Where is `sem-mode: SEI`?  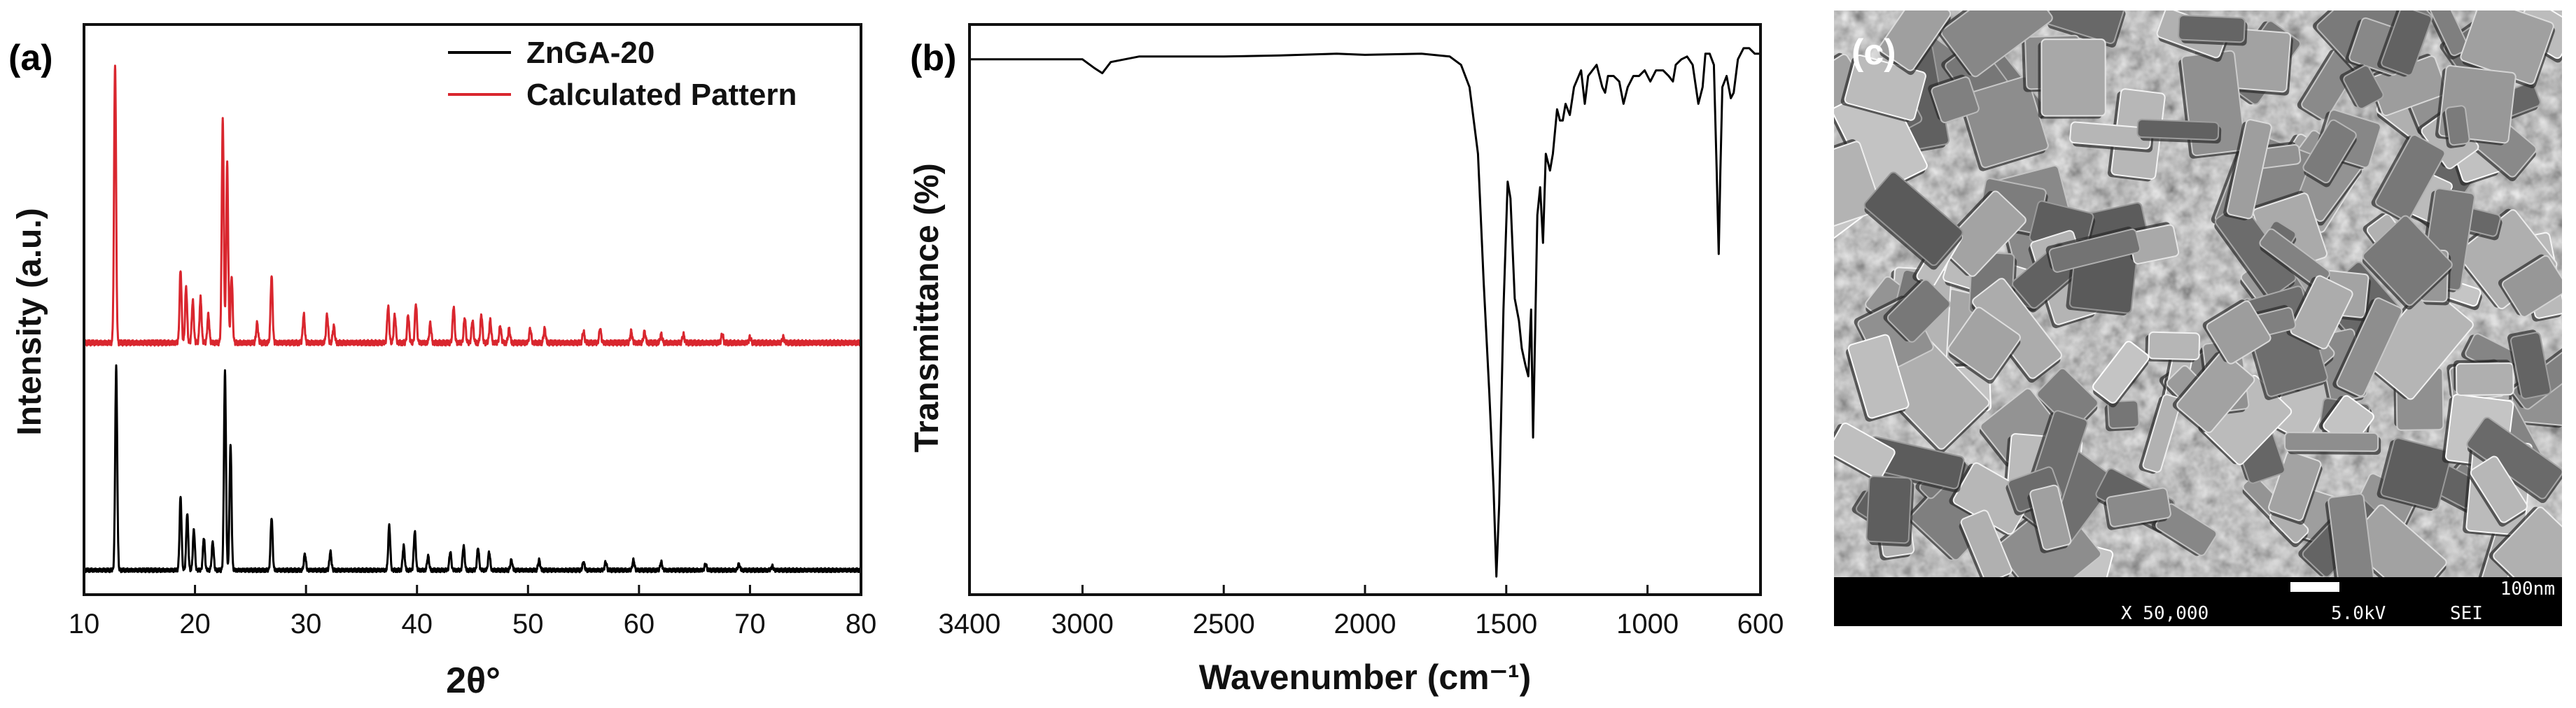 sem-mode: SEI is located at coordinates (2466, 613).